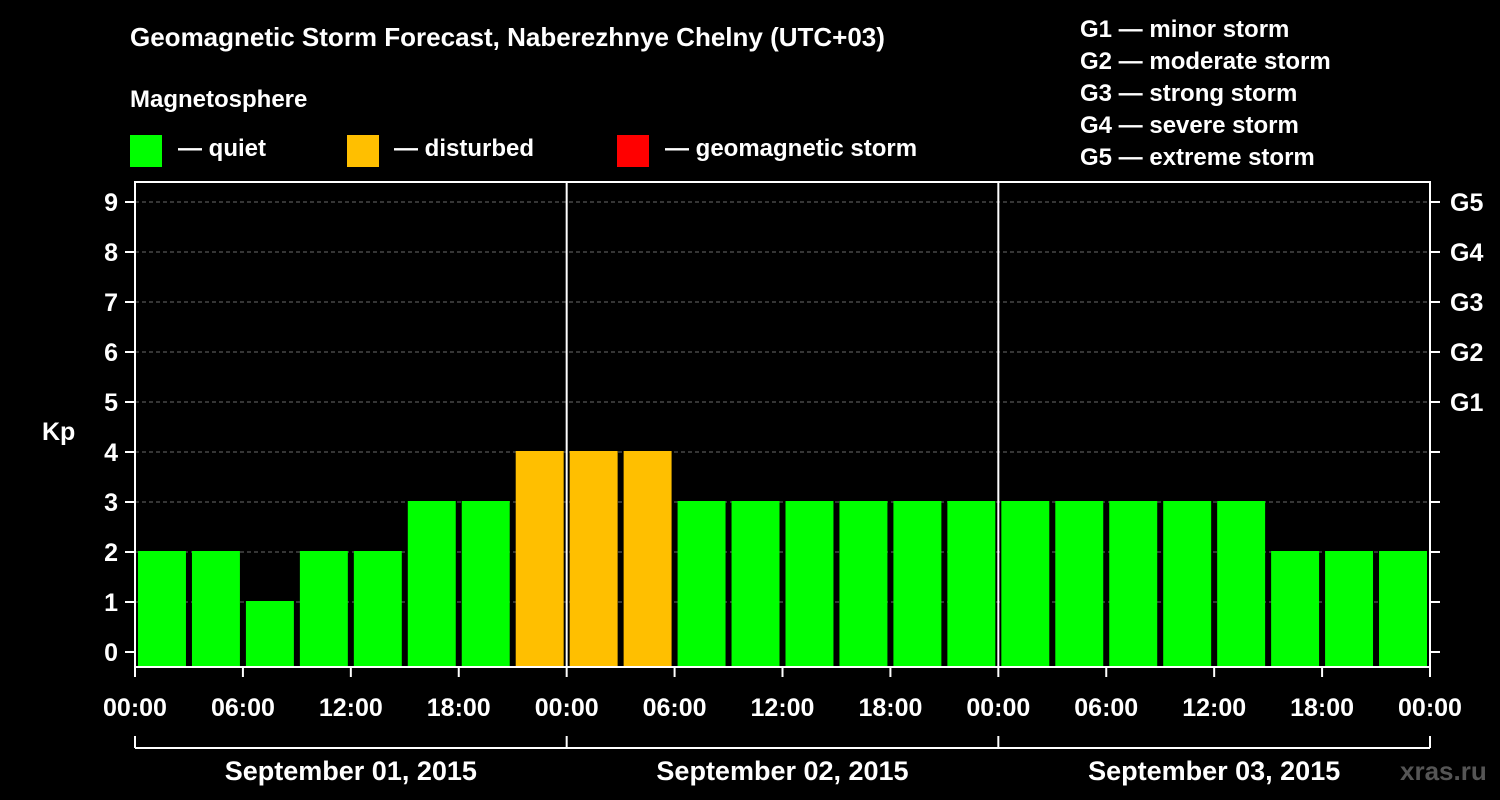 The image size is (1500, 800). I want to click on storm-scale-g2: G2 — moderate storm, so click(1205, 61).